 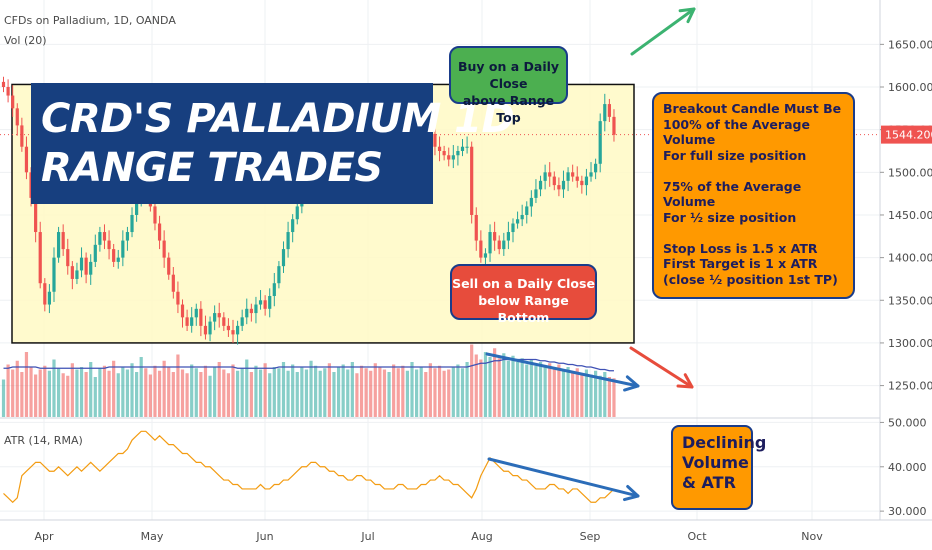 I want to click on rule-spacer, so click(x=758, y=171).